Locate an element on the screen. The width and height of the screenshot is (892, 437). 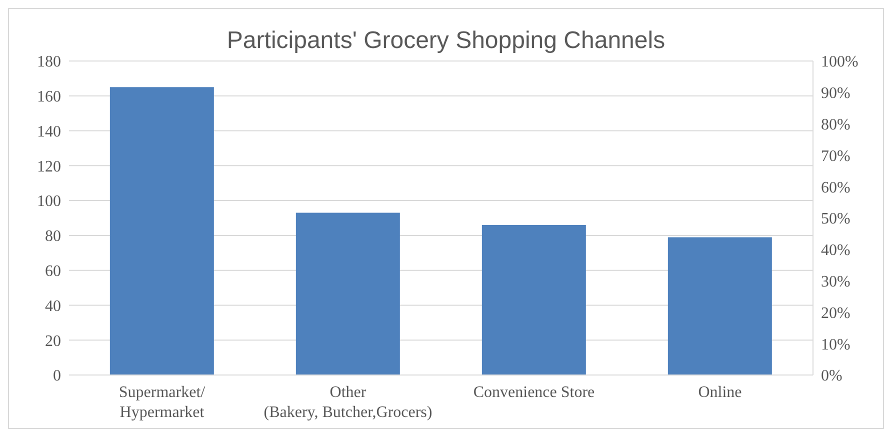
x-tick-label: Convenience Store is located at coordinates (534, 392).